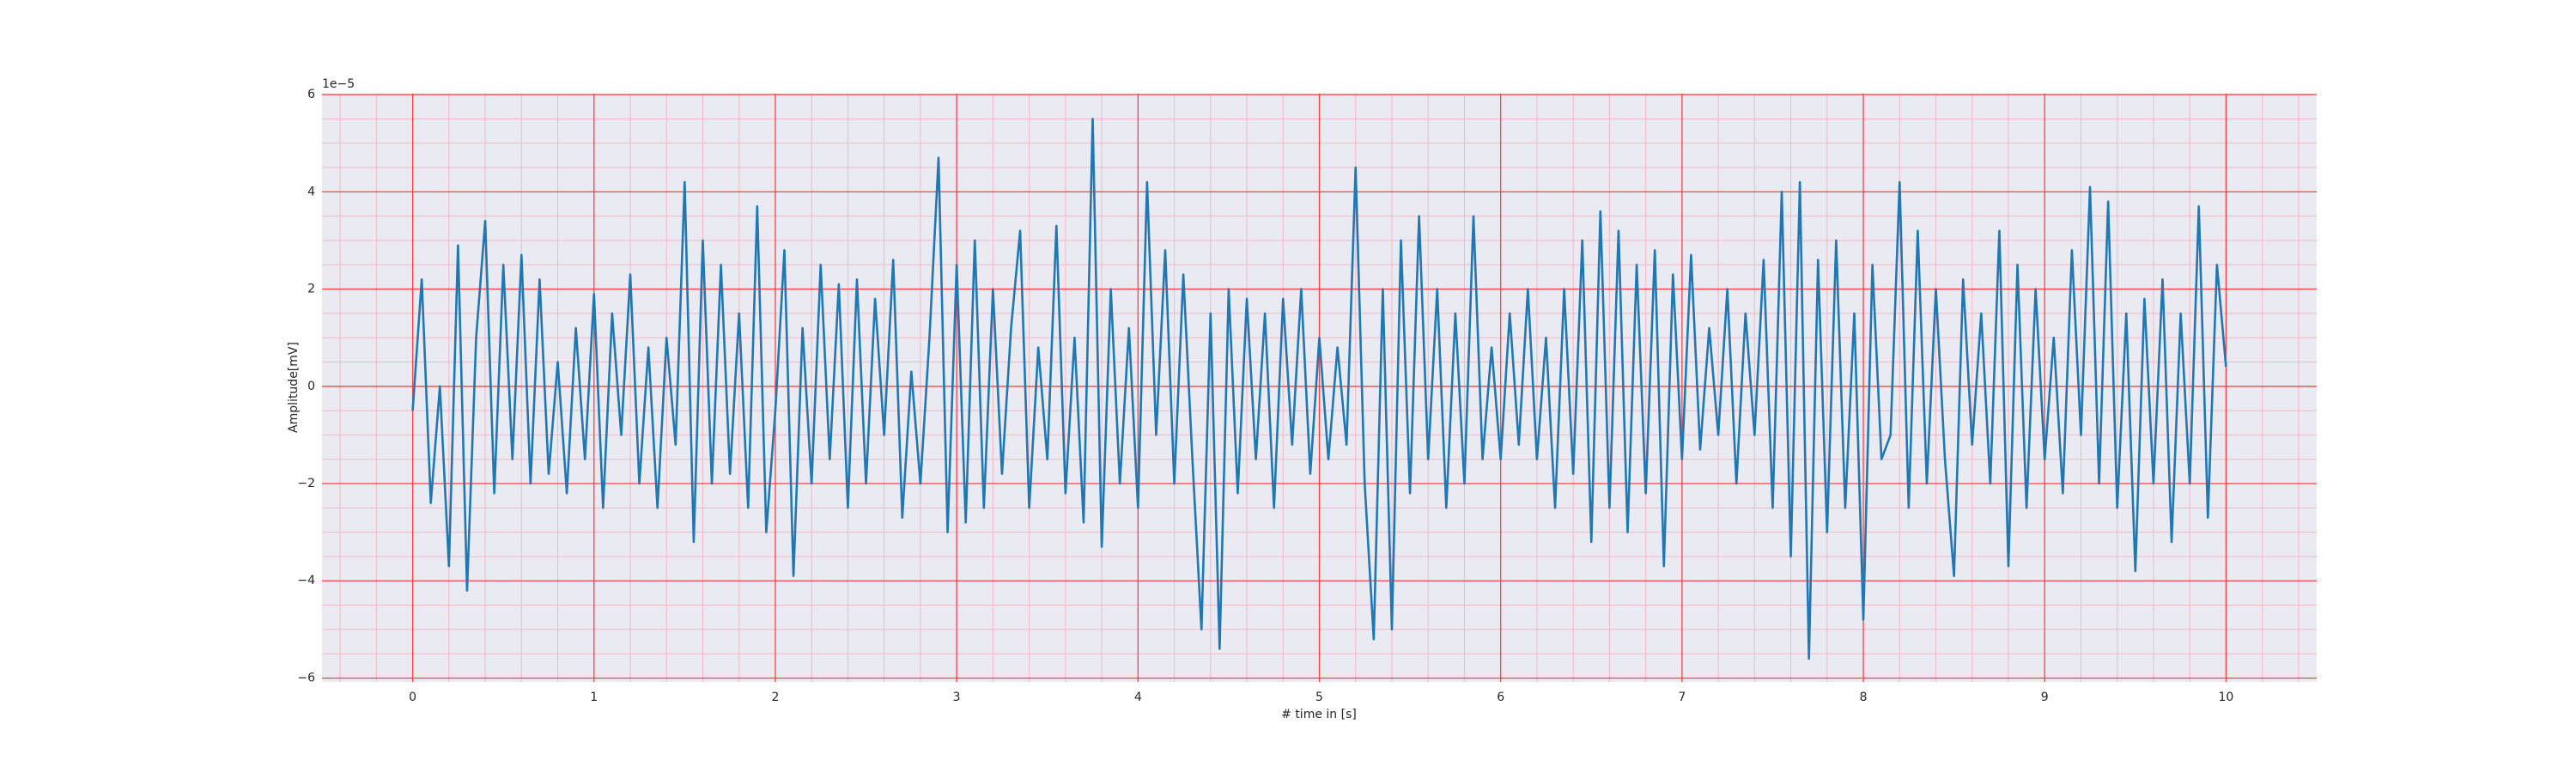 The width and height of the screenshot is (2576, 773). I want to click on x-tick-label: 9, so click(2045, 697).